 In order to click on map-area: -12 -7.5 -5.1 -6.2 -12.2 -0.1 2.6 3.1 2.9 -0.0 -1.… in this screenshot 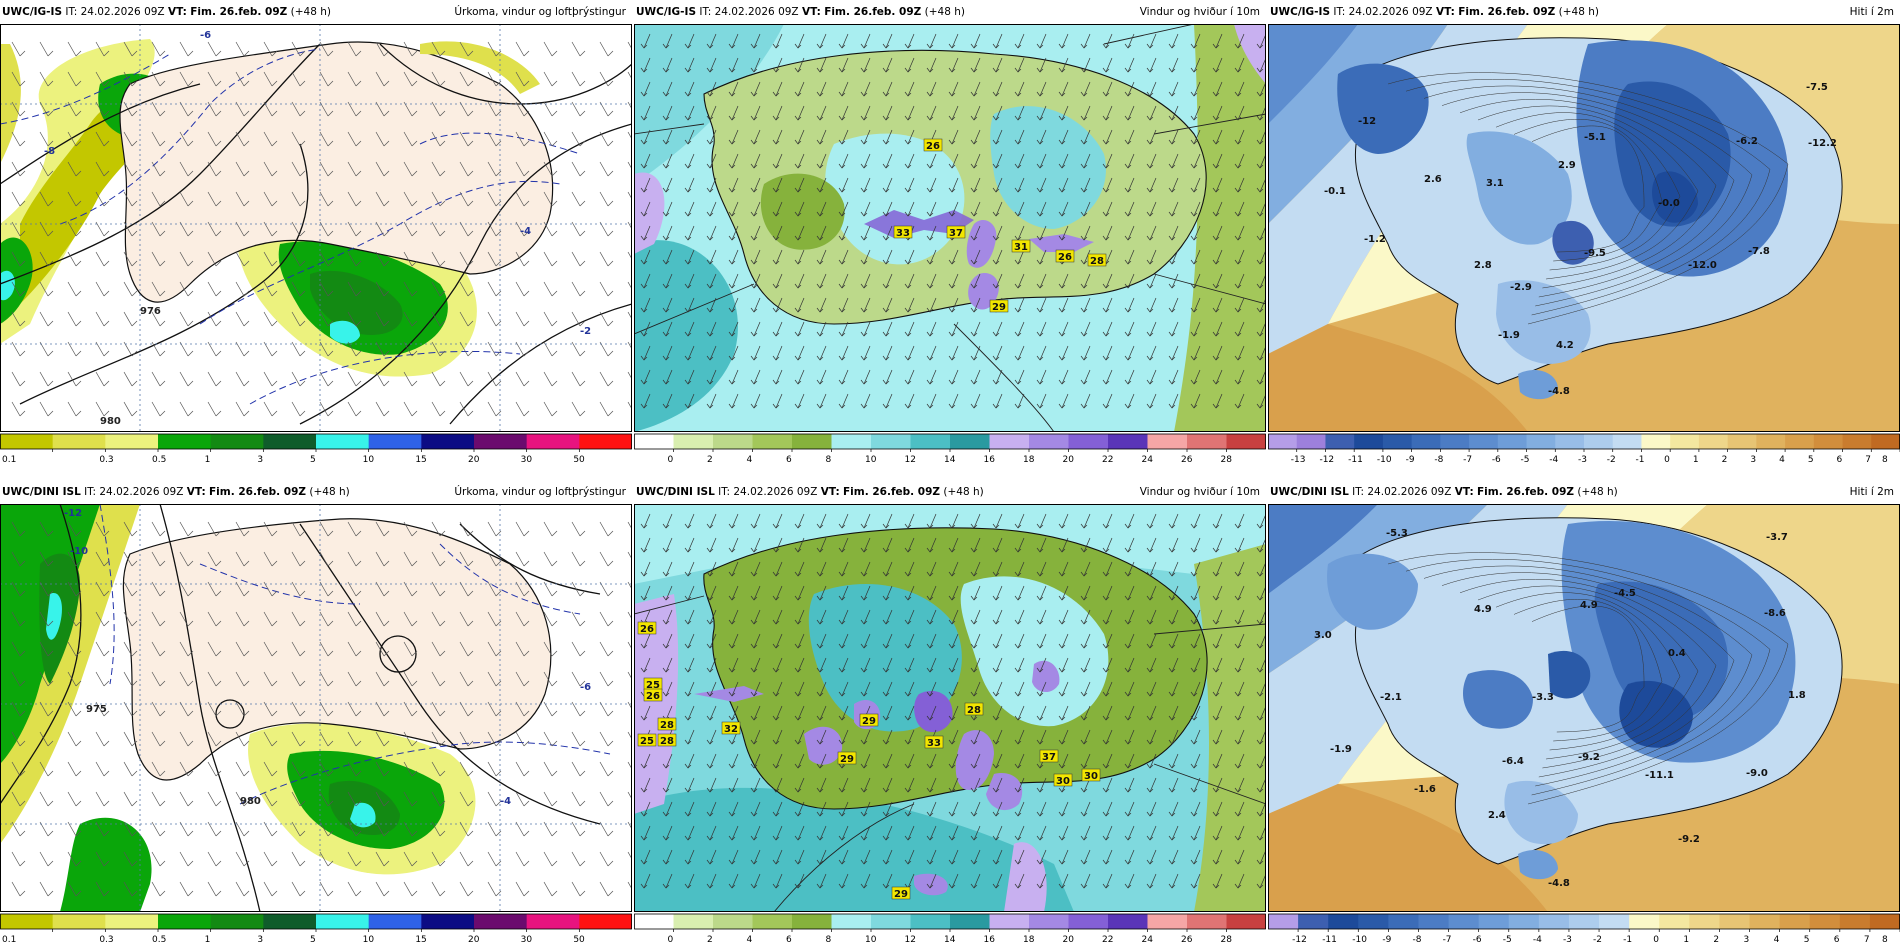, I will do `click(1584, 228)`.